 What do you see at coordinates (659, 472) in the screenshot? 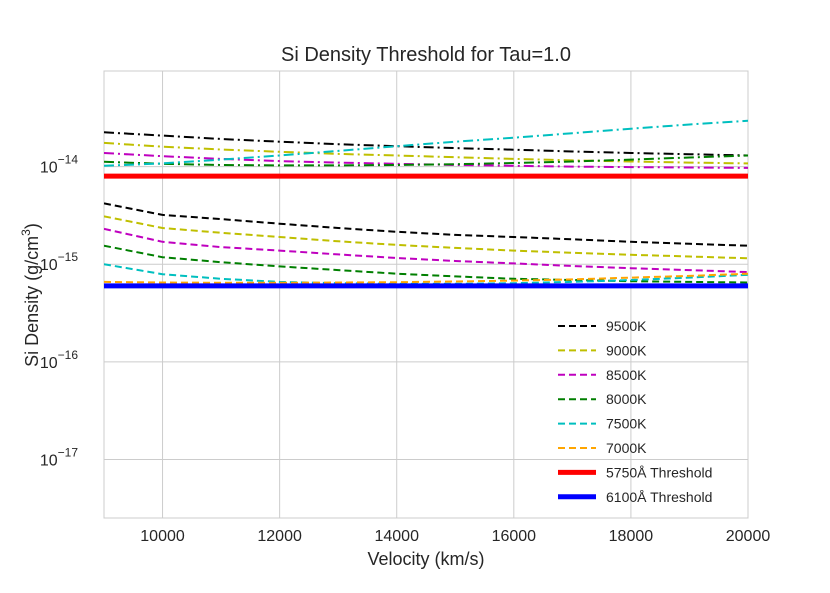
I see `legend-label: 5750Å Threshold` at bounding box center [659, 472].